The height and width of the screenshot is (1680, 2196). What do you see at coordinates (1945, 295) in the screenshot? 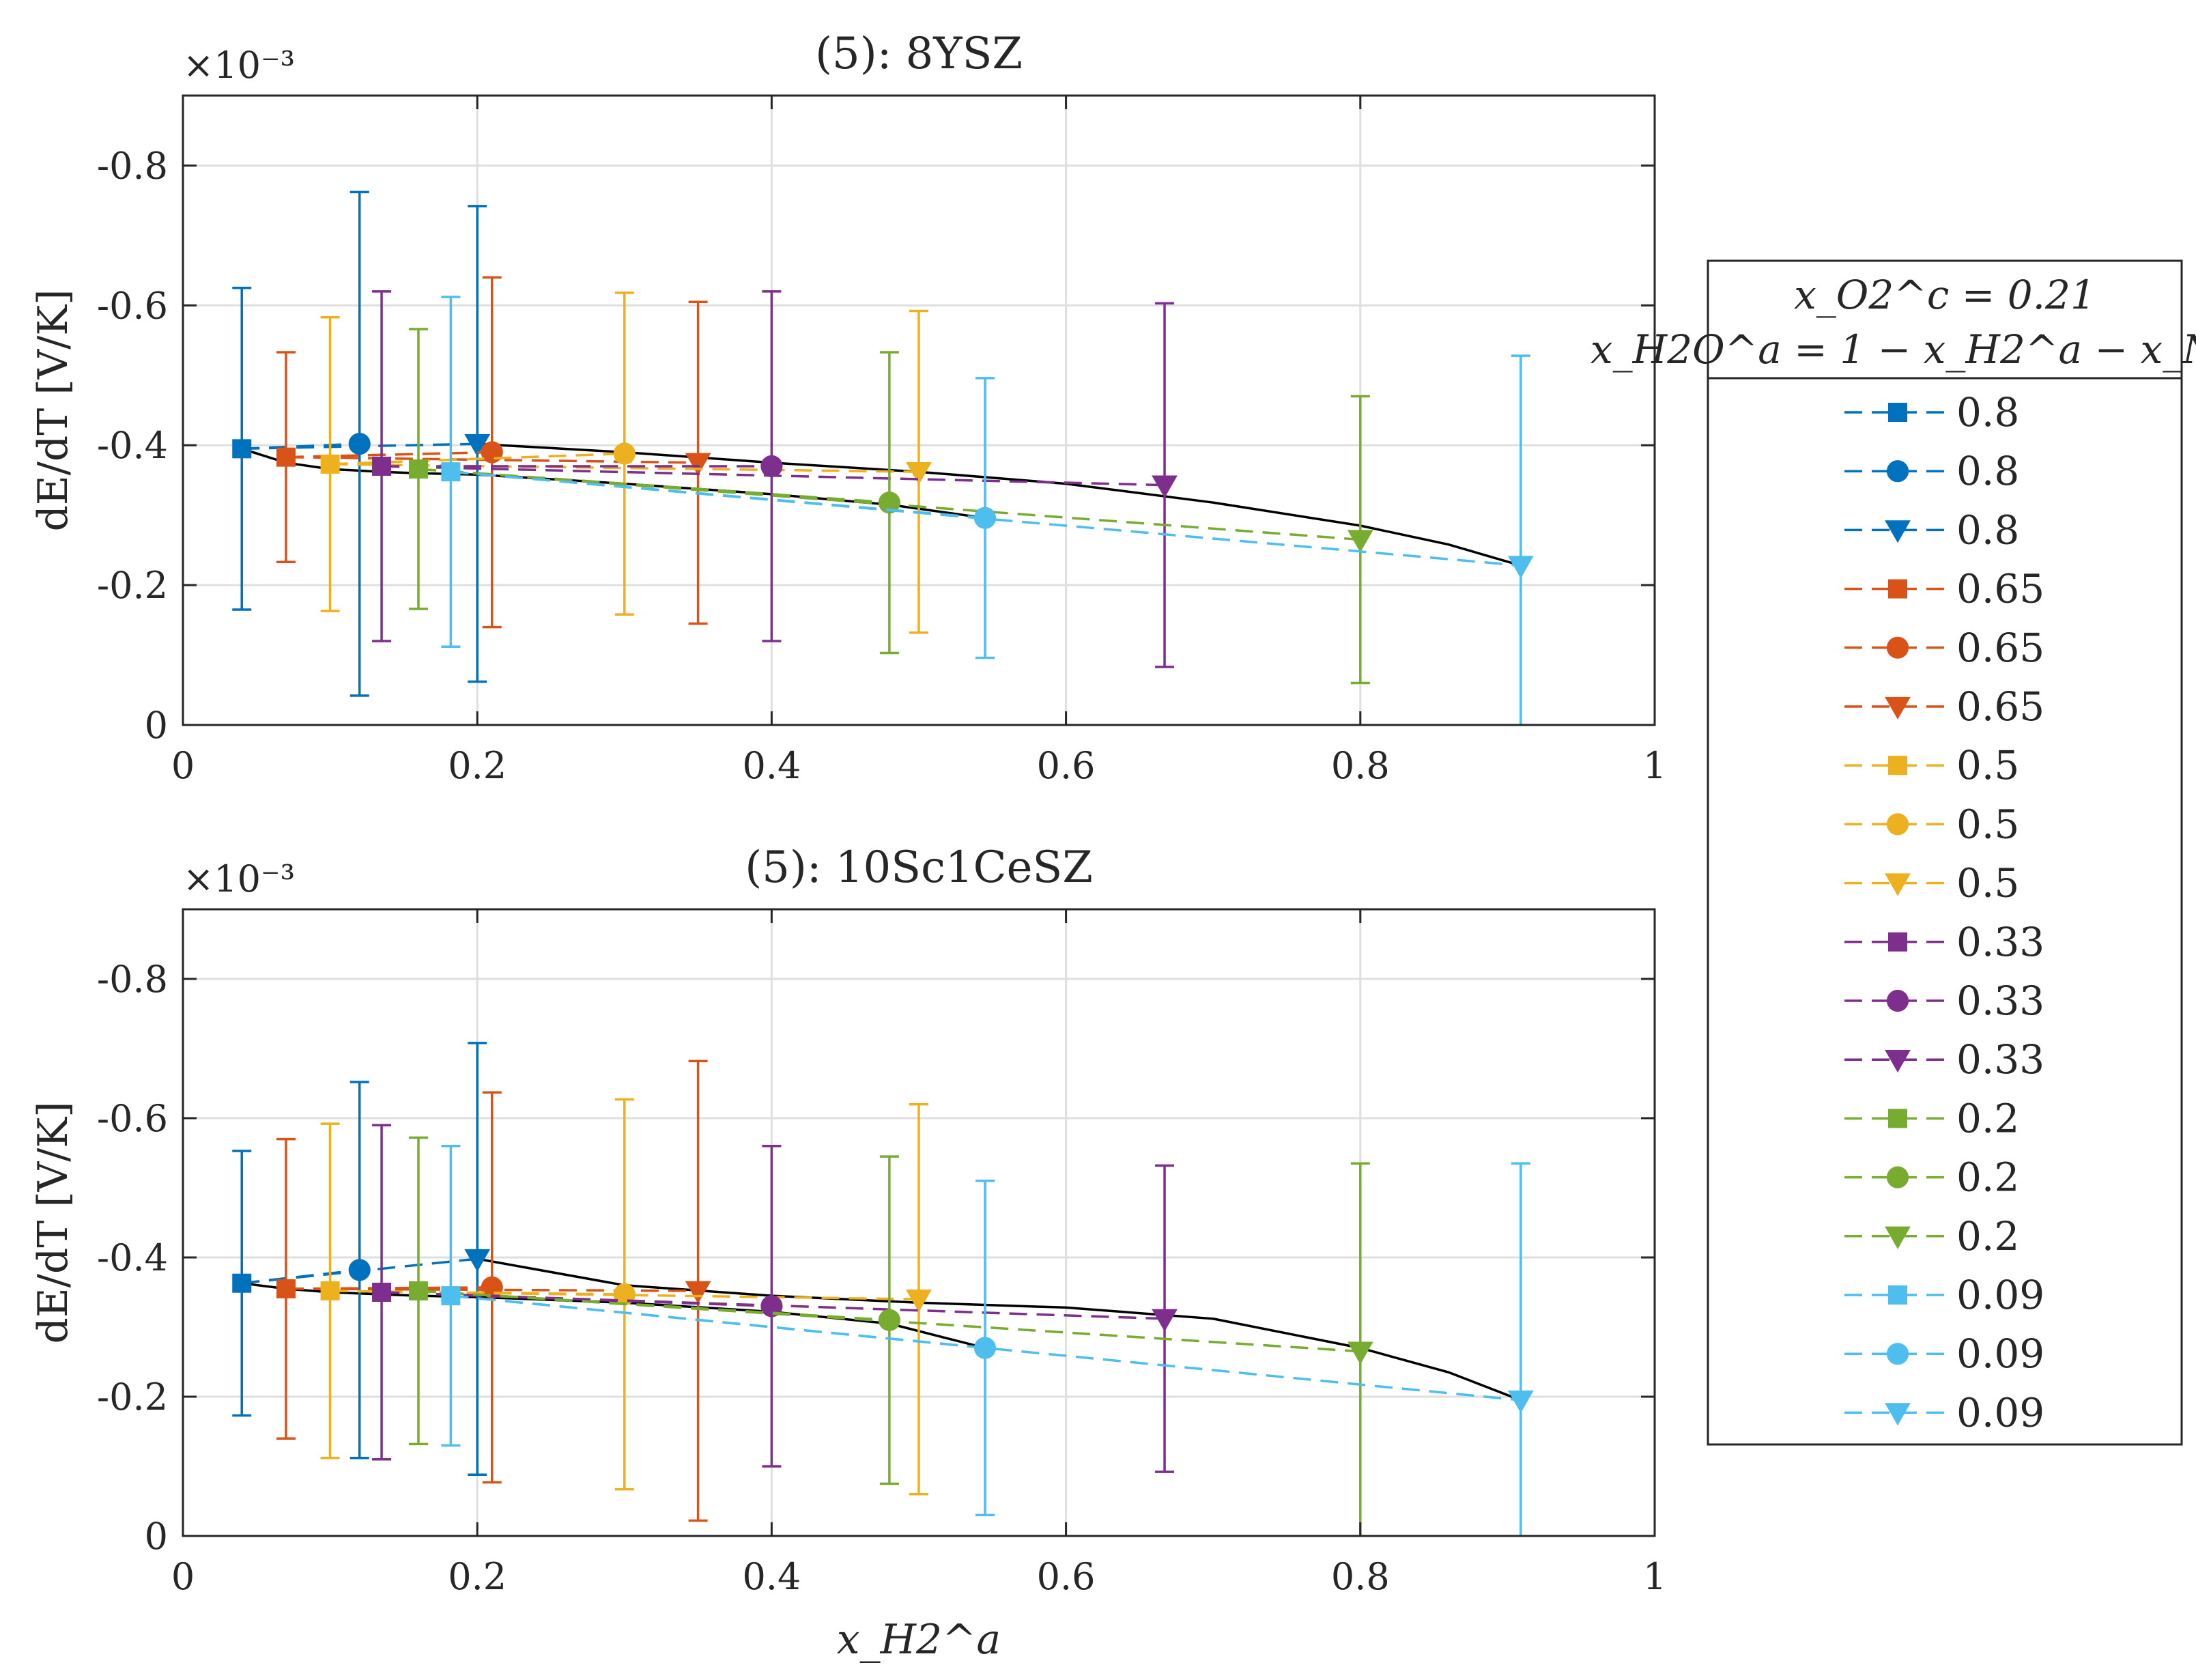
I see `legend-header-line1: x_O2^c = 0.21` at bounding box center [1945, 295].